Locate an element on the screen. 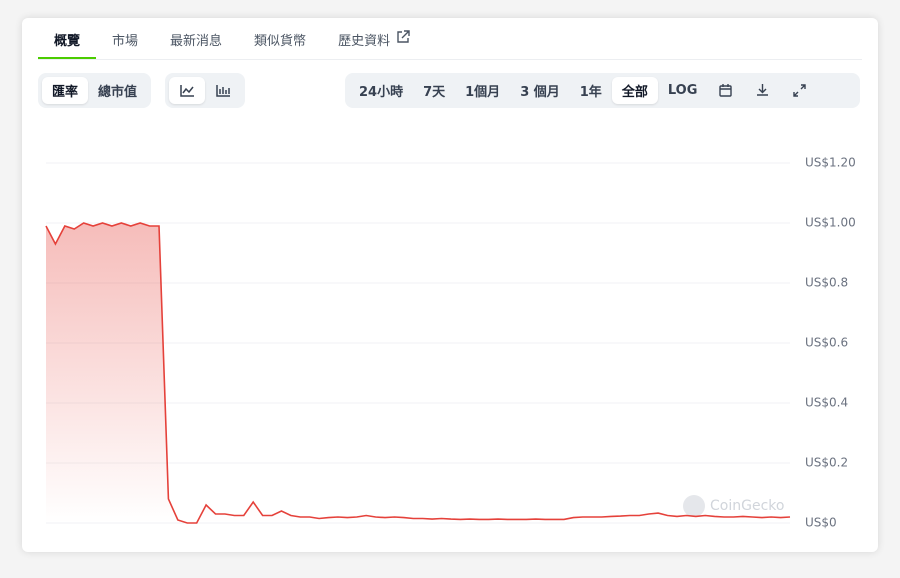 The width and height of the screenshot is (900, 578). range-button: 1個月 is located at coordinates (482, 90).